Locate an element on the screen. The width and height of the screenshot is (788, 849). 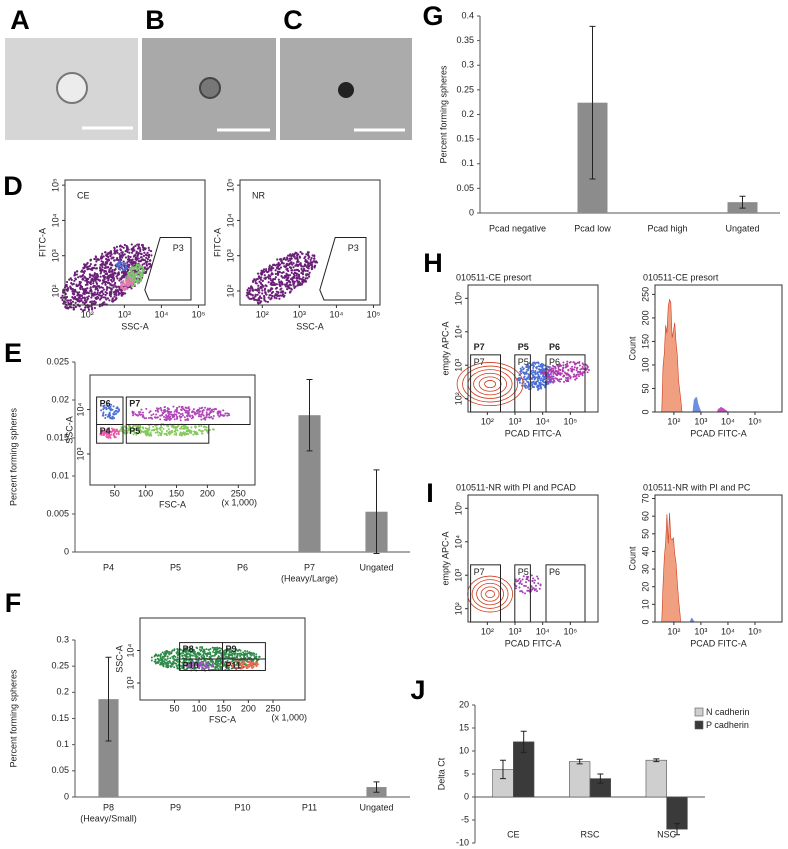
panel-label: J is located at coordinates (417, 690).